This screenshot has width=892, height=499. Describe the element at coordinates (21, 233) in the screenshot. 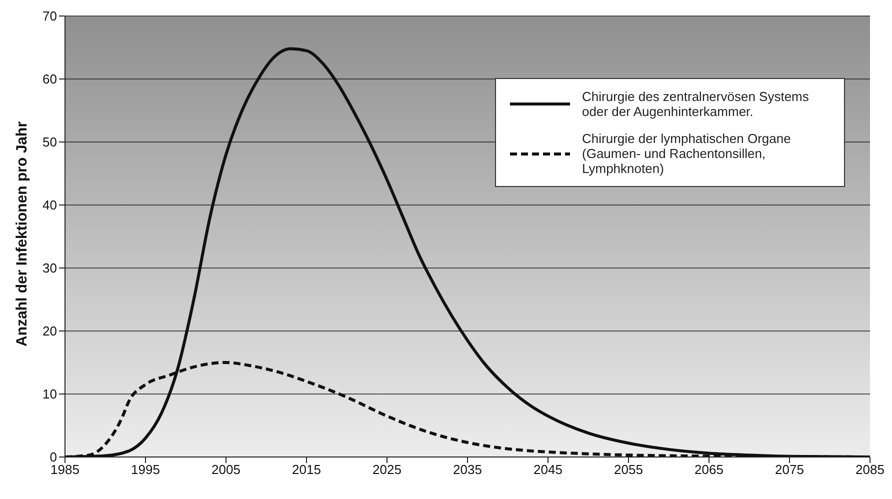

I see `y-axis-title: Anzahl der Infektionen pro Jahr` at that location.